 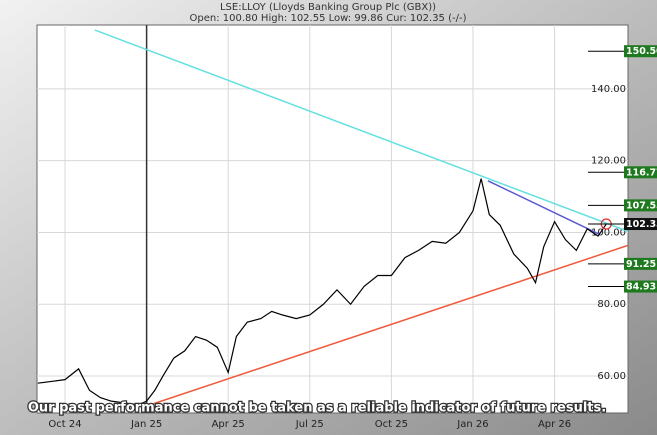 What do you see at coordinates (608, 232) in the screenshot?
I see `y-tick-label: 100.00` at bounding box center [608, 232].